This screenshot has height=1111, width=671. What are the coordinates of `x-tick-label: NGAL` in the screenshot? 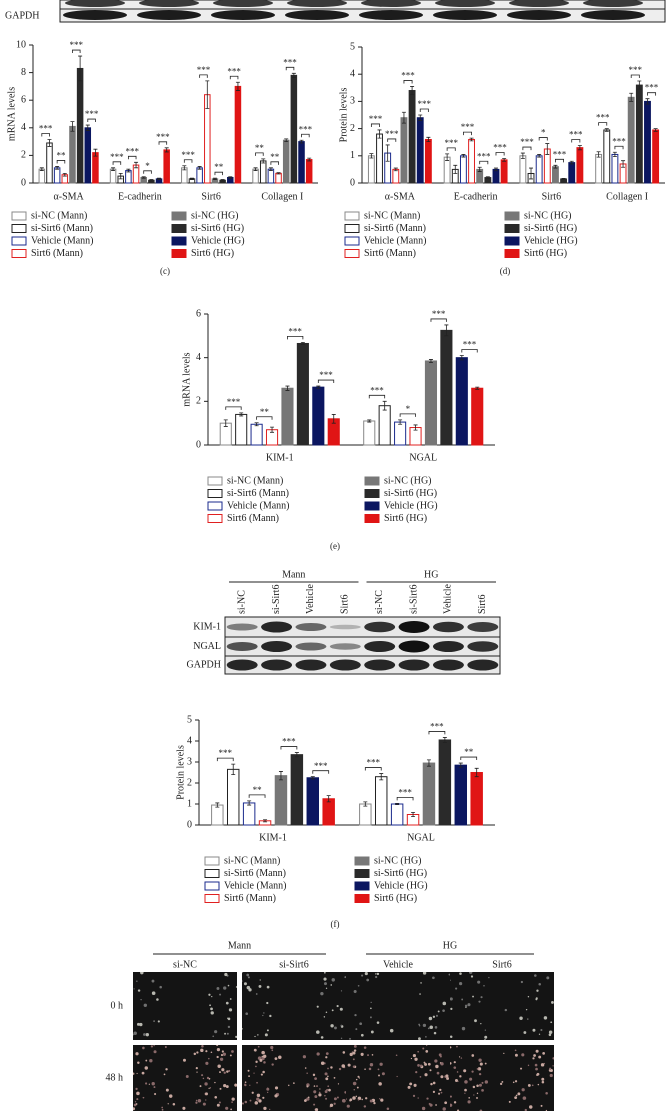 It's located at (421, 837).